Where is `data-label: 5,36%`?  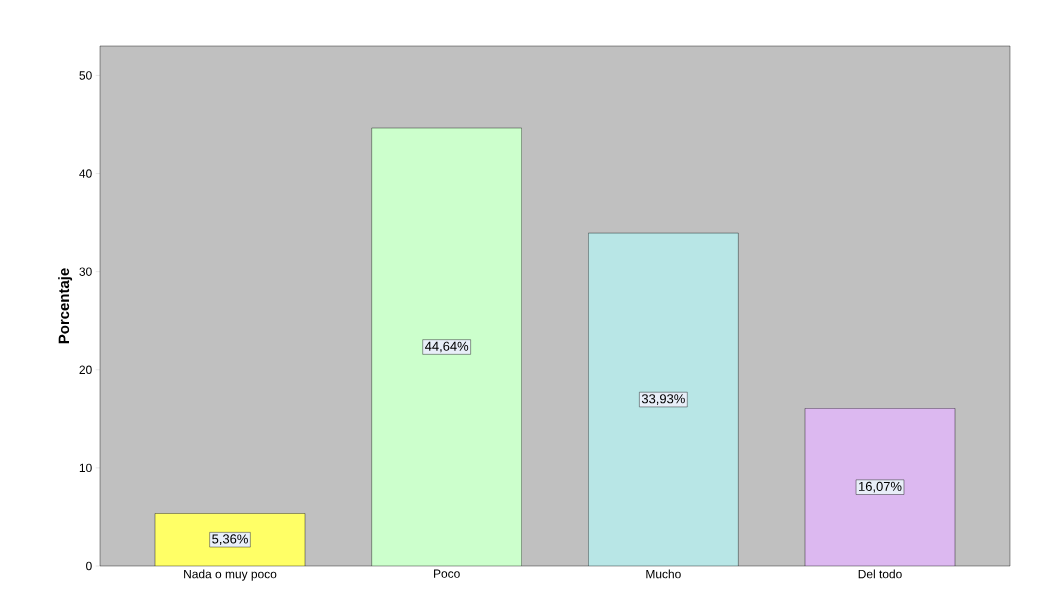 data-label: 5,36% is located at coordinates (230, 540).